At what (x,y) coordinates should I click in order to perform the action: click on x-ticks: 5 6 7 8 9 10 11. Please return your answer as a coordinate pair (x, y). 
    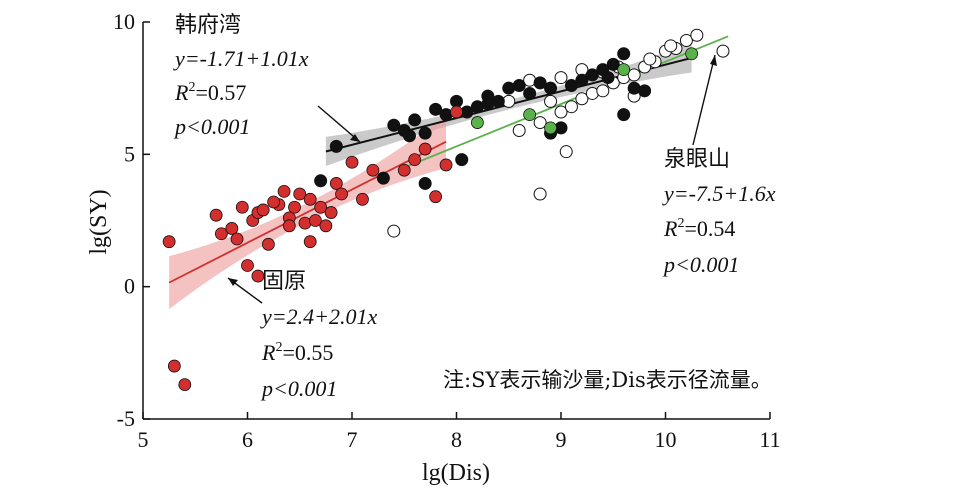
    Looking at the image, I should click on (459, 432).